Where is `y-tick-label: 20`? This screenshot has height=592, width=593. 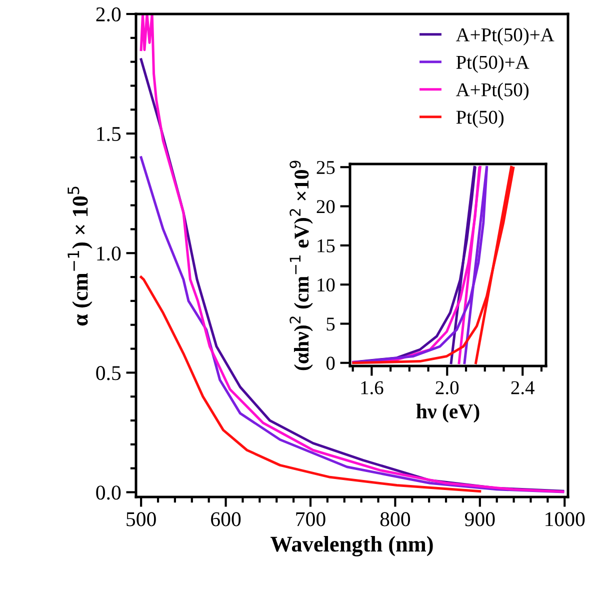 y-tick-label: 20 is located at coordinates (325, 207).